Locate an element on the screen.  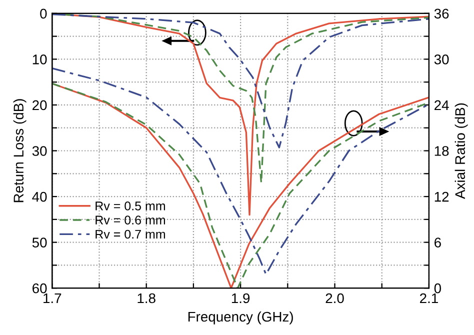
y-tick-label: 10 is located at coordinates (39, 59).